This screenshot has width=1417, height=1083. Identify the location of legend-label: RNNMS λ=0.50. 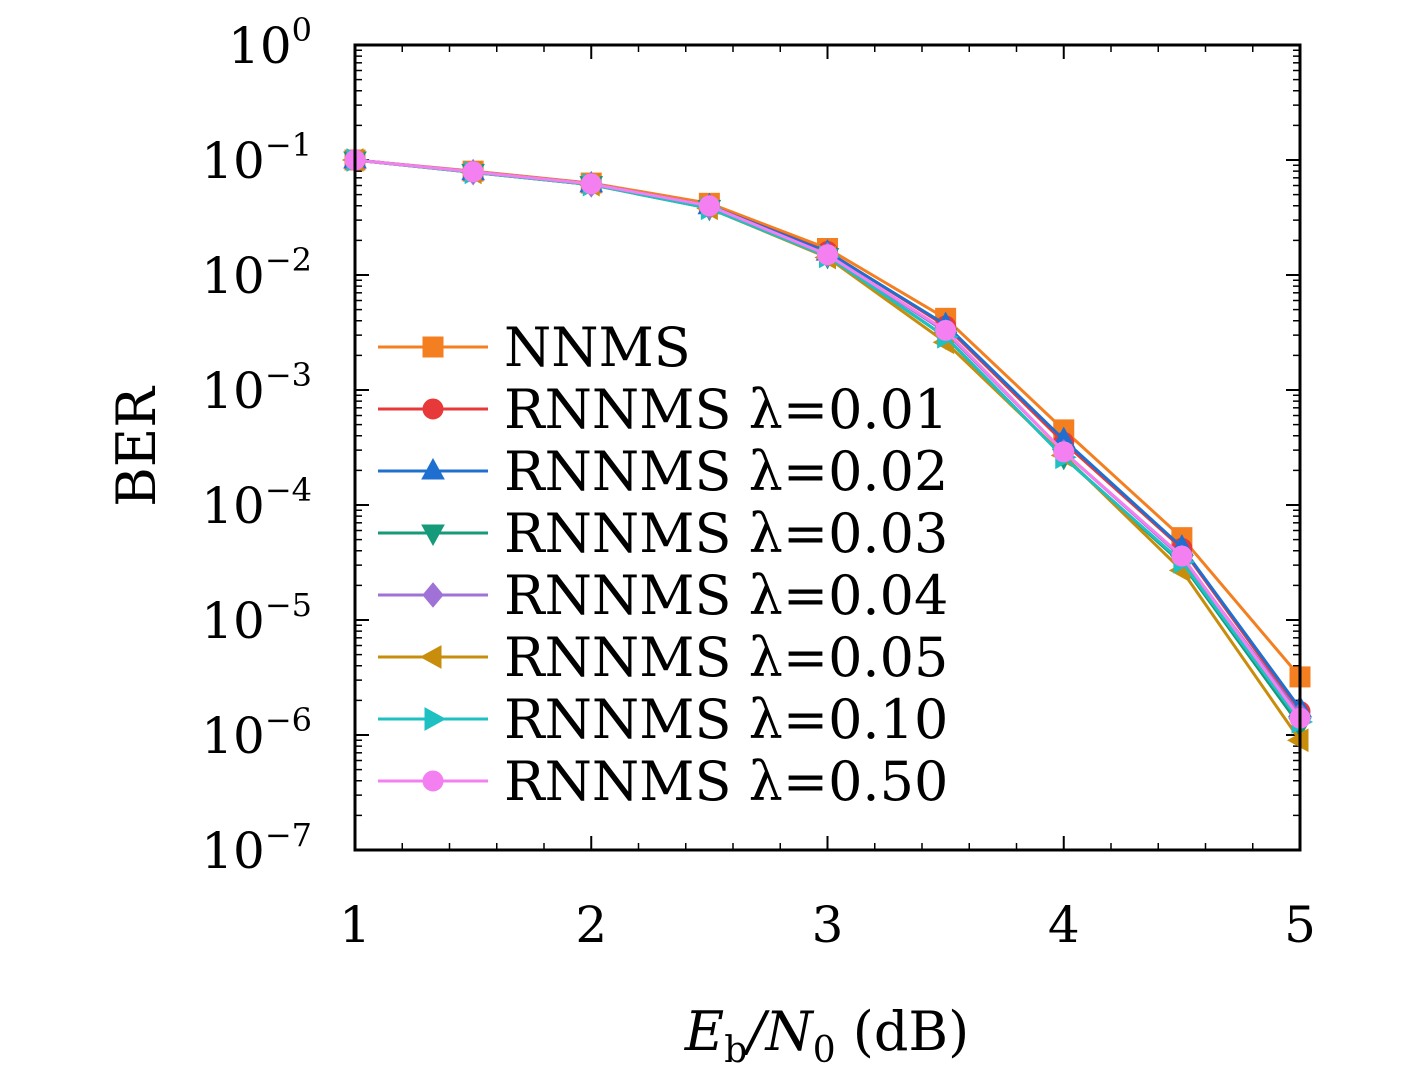
(726, 781).